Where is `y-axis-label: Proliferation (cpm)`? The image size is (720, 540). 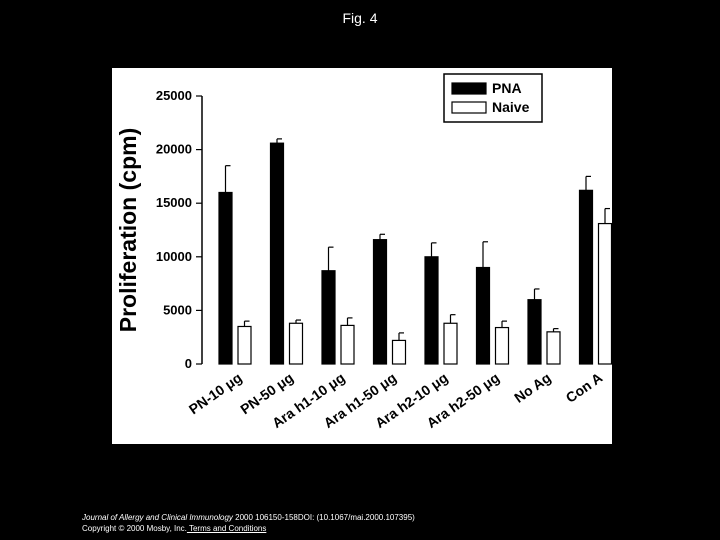
y-axis-label: Proliferation (cpm) is located at coordinates (128, 230).